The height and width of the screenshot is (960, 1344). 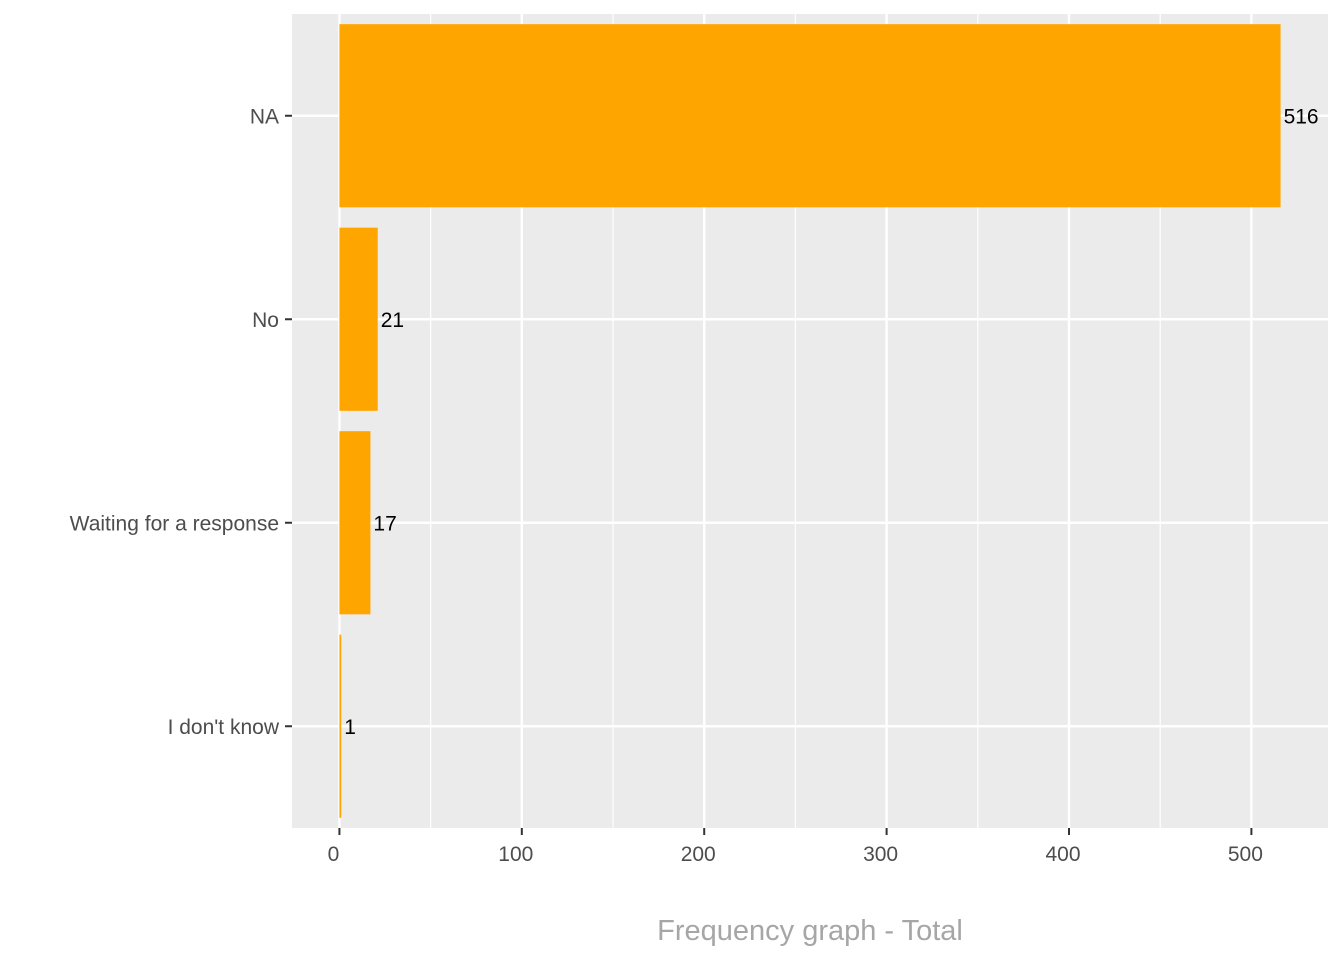 I want to click on y-tick-label-3: I don't know, so click(x=224, y=727).